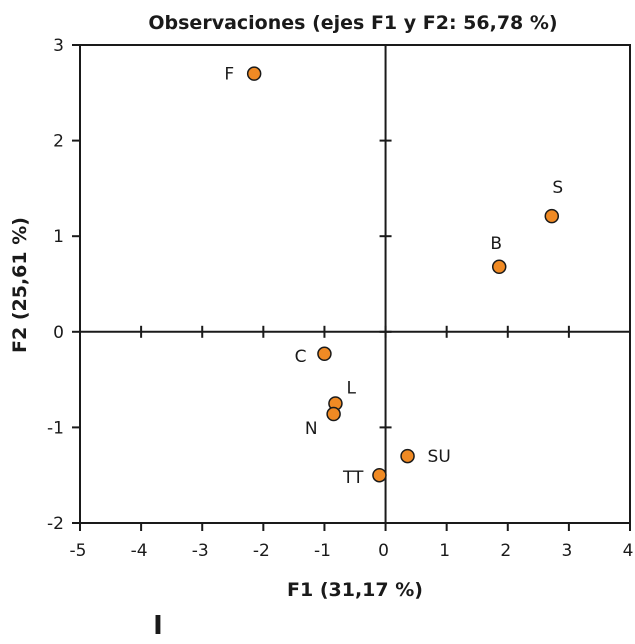 The width and height of the screenshot is (635, 644). Describe the element at coordinates (322, 551) in the screenshot. I see `x-tick-label: -1` at that location.